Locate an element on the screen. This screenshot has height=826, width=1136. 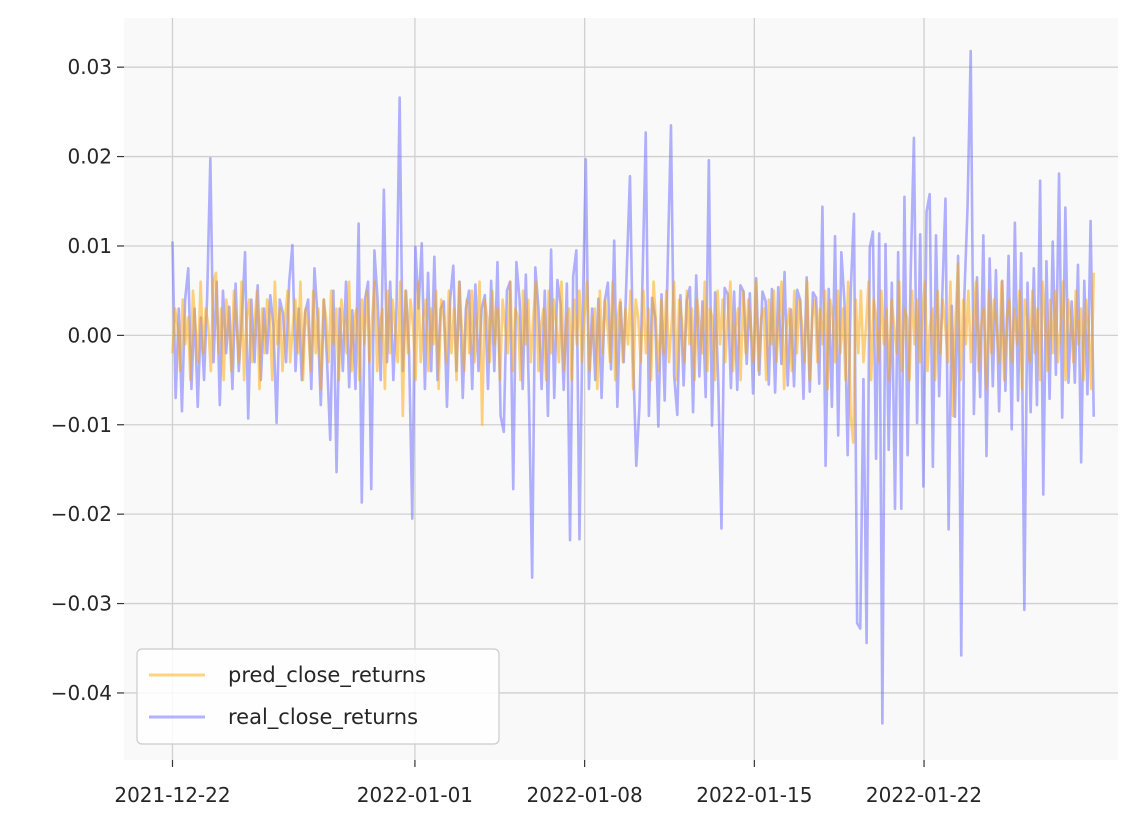
y-tick-label: −0.03 is located at coordinates (81, 604).